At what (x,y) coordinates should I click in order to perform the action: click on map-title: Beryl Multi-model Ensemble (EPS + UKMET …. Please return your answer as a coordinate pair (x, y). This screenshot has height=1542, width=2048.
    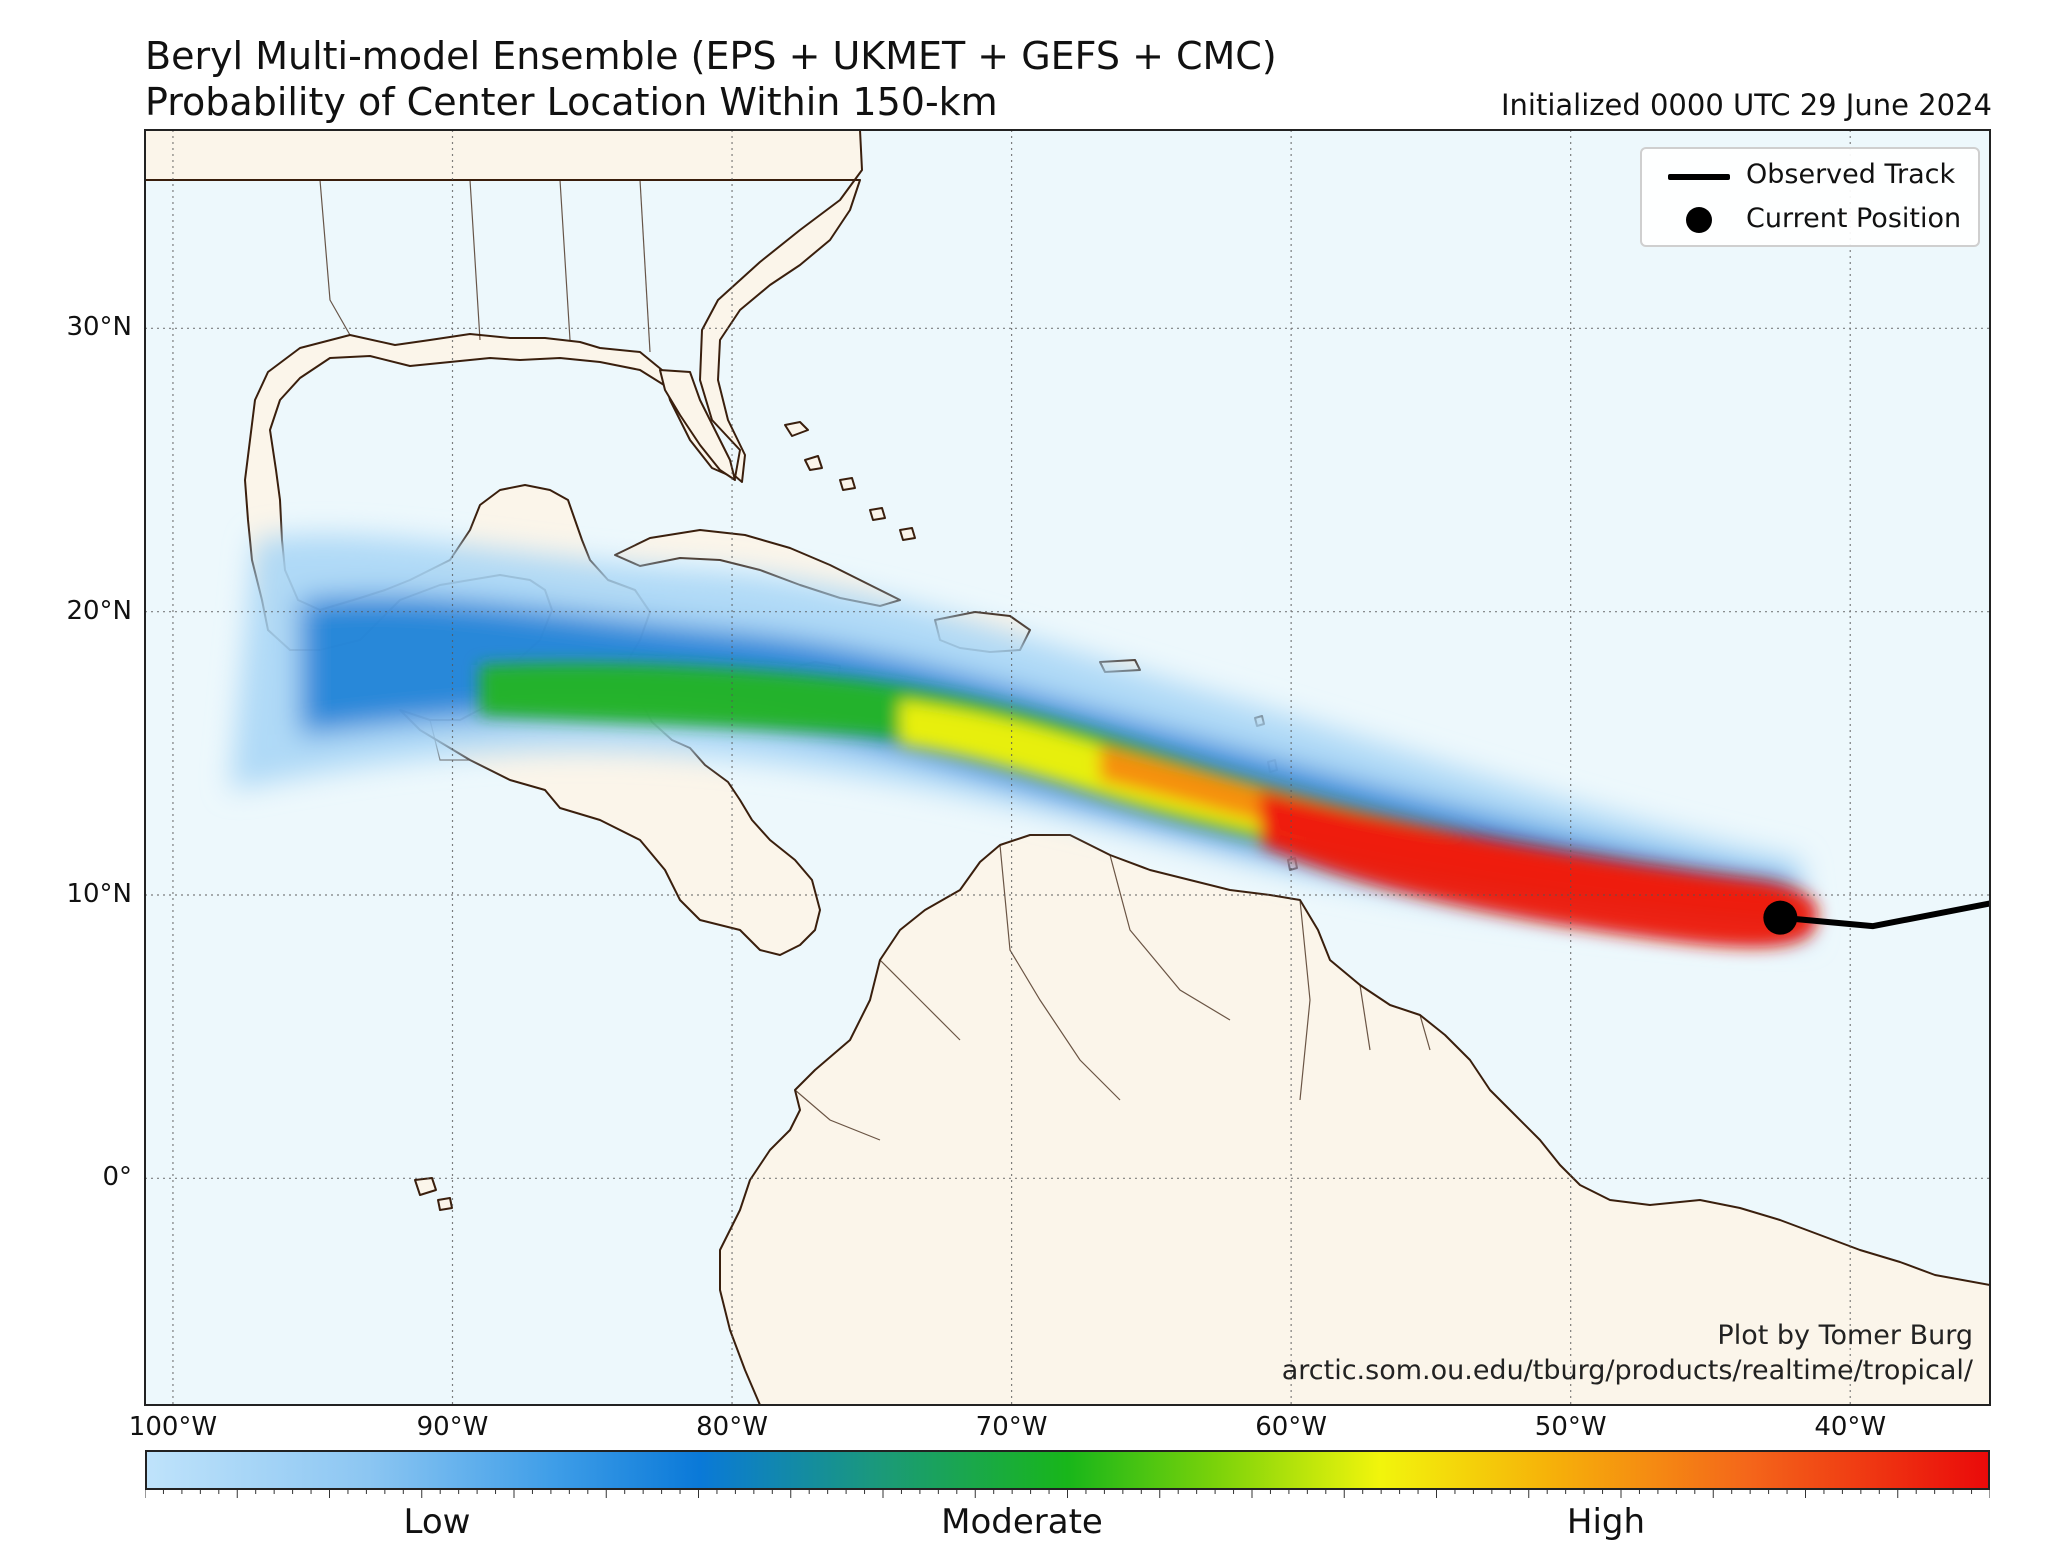
    Looking at the image, I should click on (711, 56).